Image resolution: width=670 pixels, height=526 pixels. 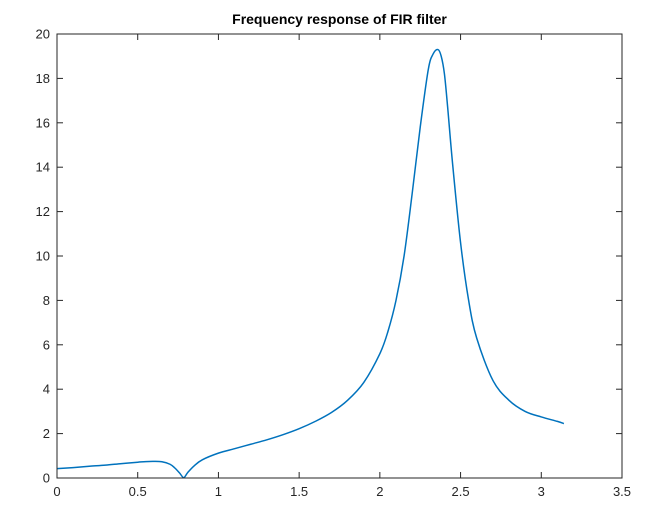 I want to click on y-tick-label: 18, so click(x=43, y=78).